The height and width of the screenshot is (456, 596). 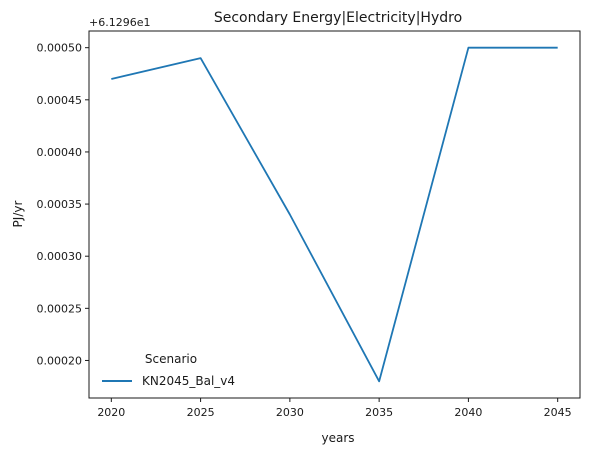 I want to click on chart-title: Secondary Energy|Electricity|Hydro, so click(x=338, y=18).